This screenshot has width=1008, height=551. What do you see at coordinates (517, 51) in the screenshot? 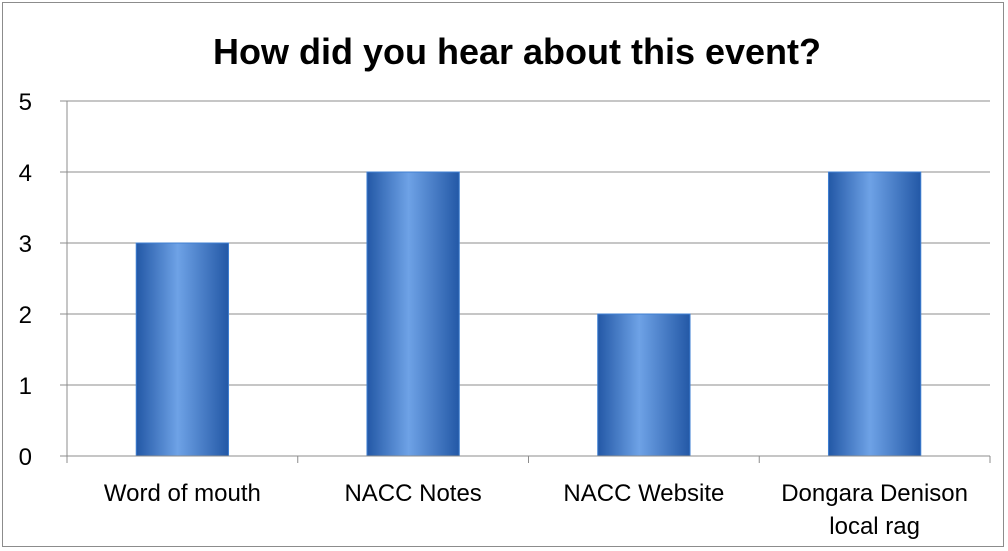
I see `chart-title: How did you hear about this event?` at bounding box center [517, 51].